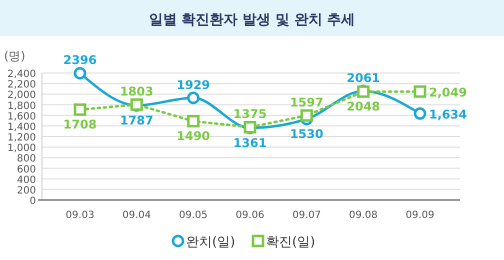  I want to click on y-tick-label: 1,000, so click(21, 148).